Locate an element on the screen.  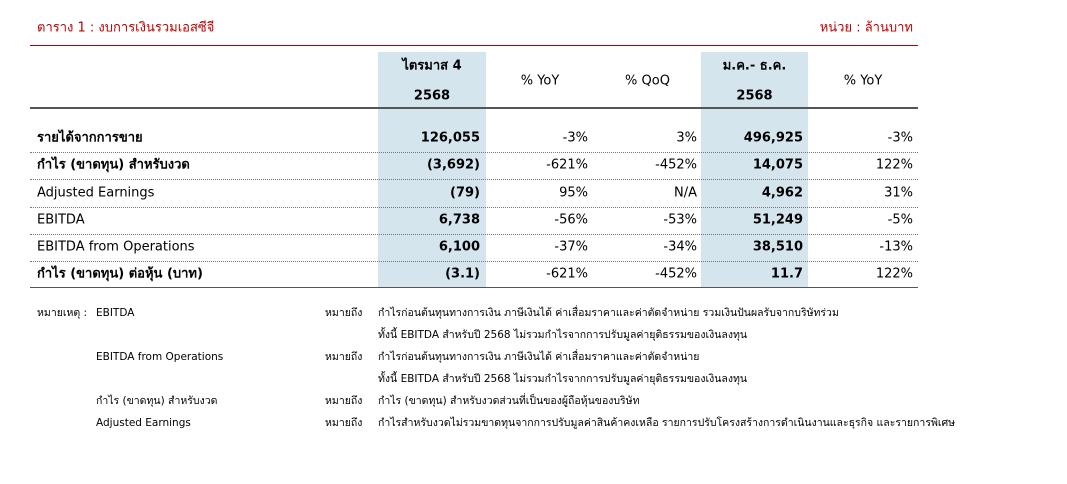
cell: -37% is located at coordinates (571, 247).